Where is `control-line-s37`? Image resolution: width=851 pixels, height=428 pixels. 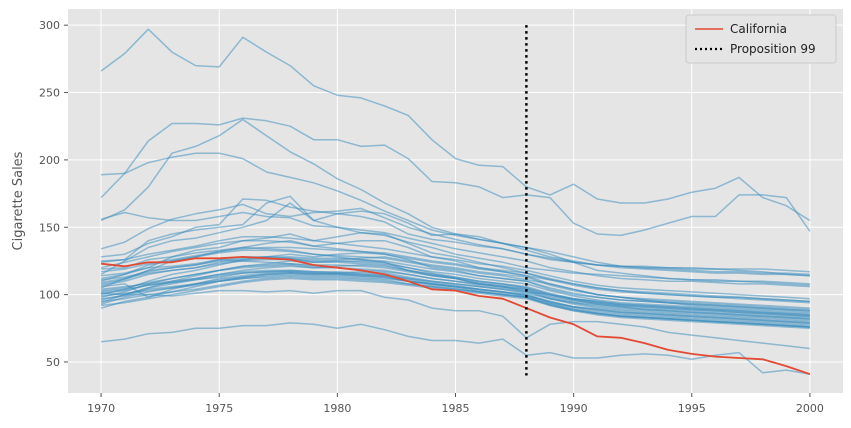 control-line-s37 is located at coordinates (455, 319).